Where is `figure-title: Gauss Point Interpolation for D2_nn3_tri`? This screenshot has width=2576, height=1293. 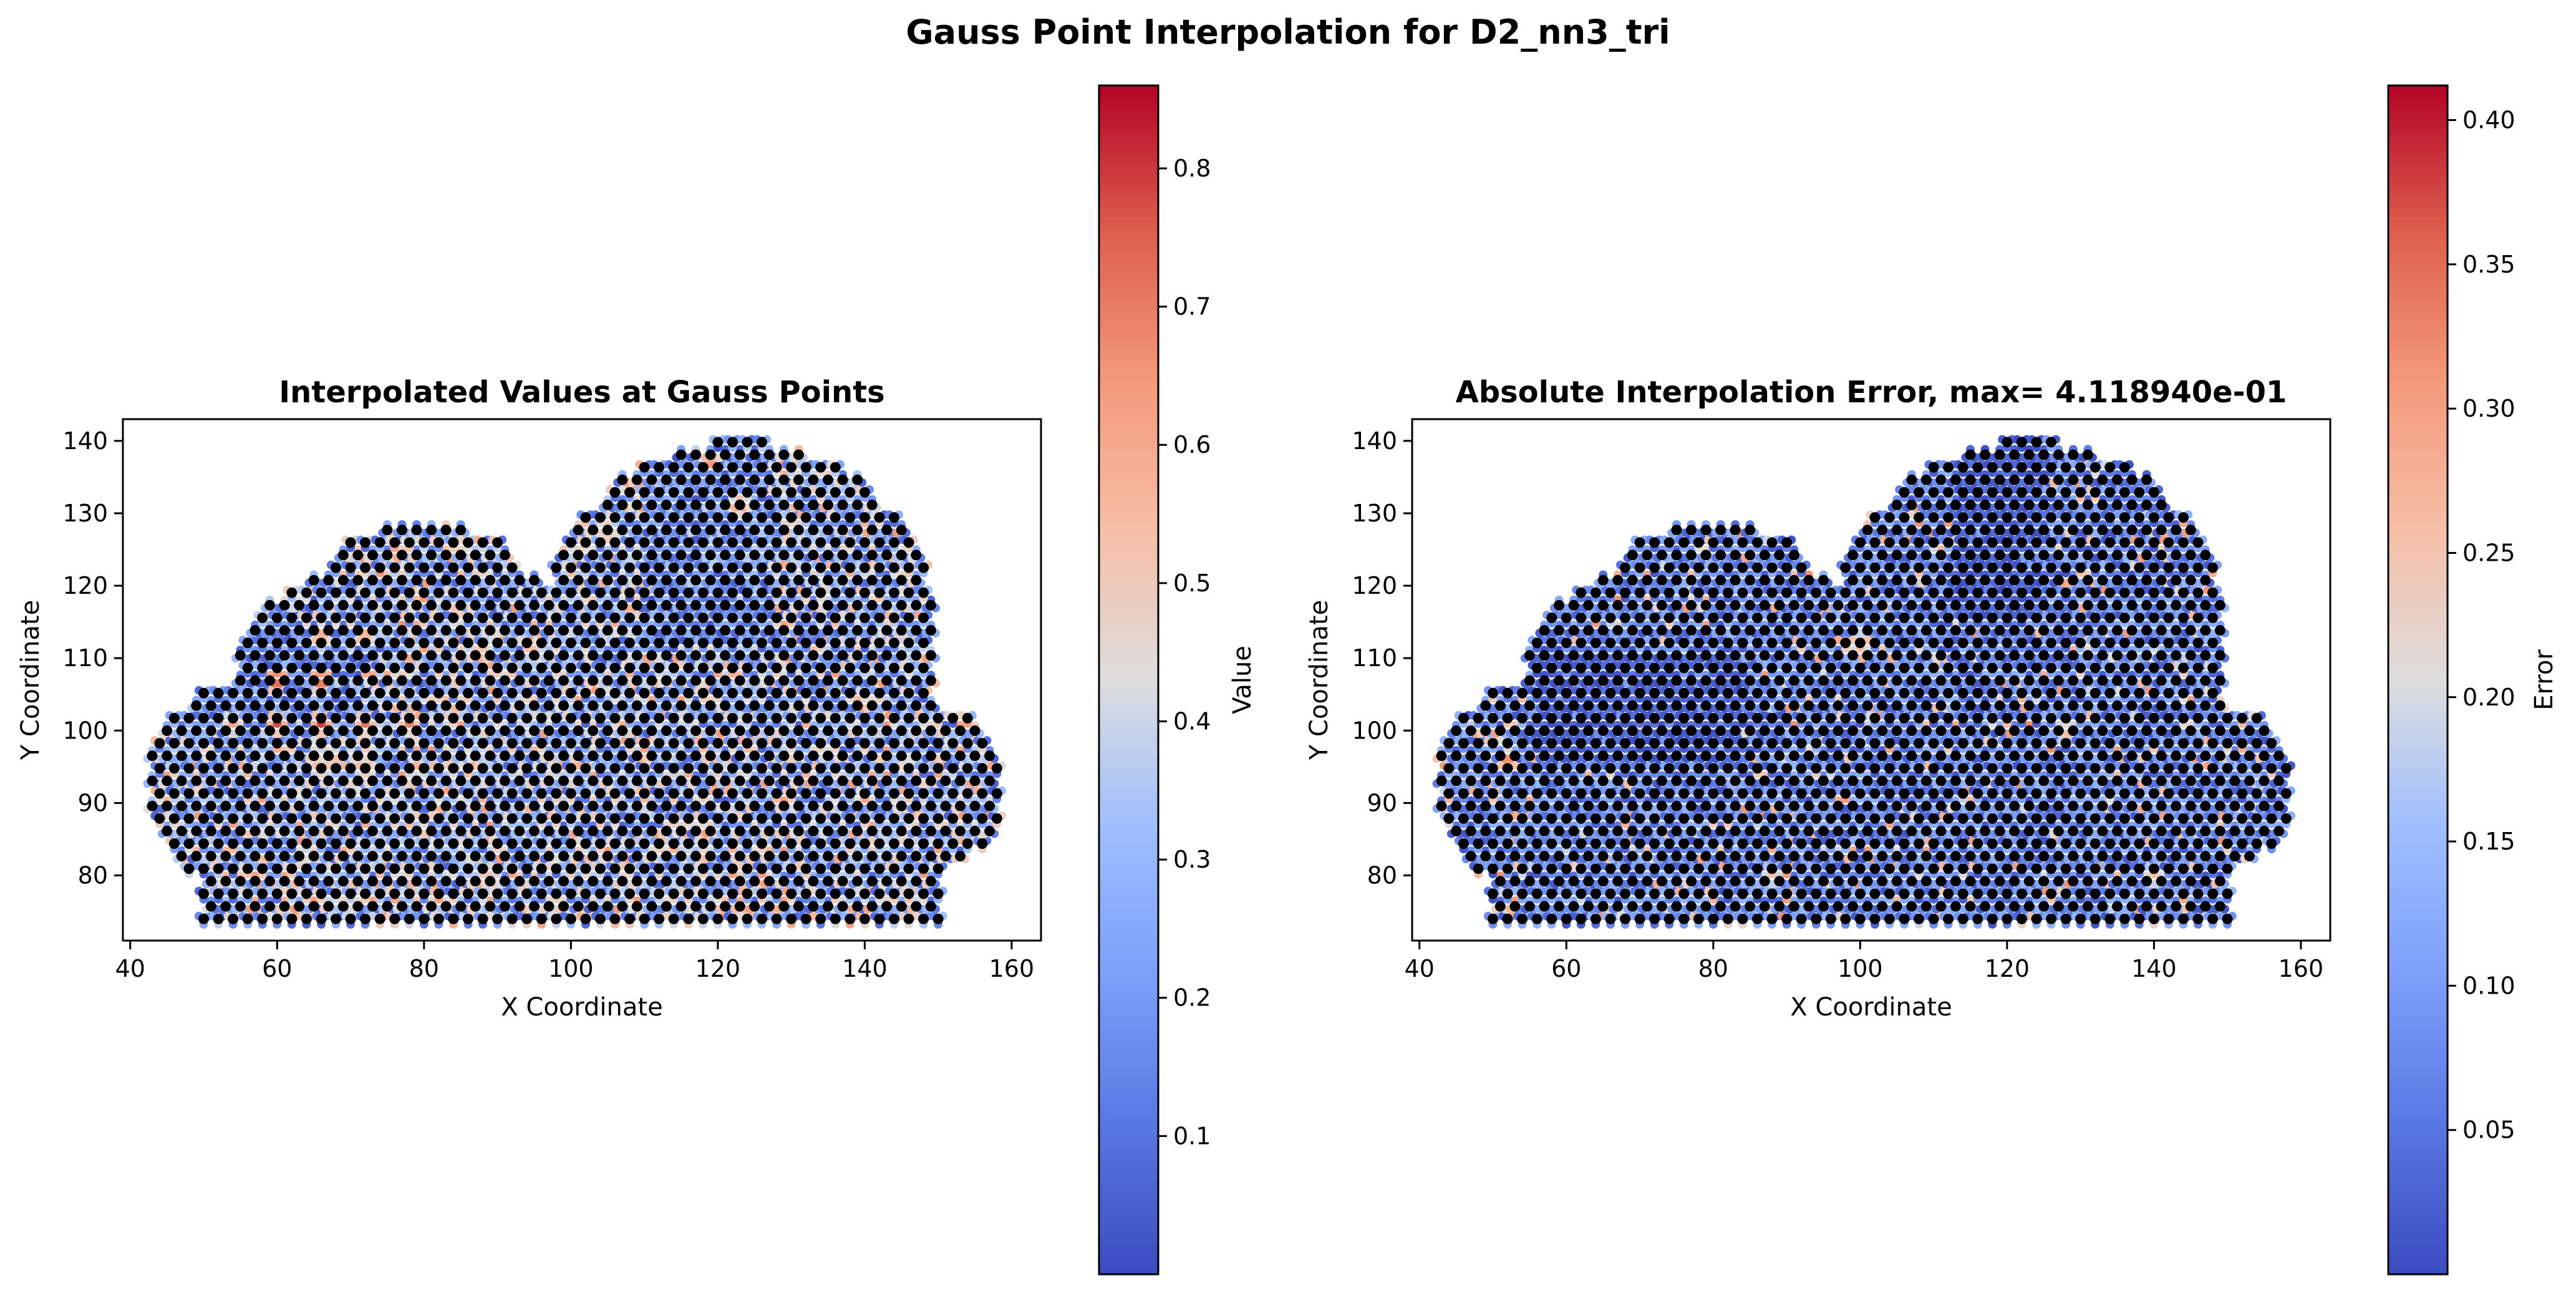
figure-title: Gauss Point Interpolation for D2_nn3_tri is located at coordinates (1288, 32).